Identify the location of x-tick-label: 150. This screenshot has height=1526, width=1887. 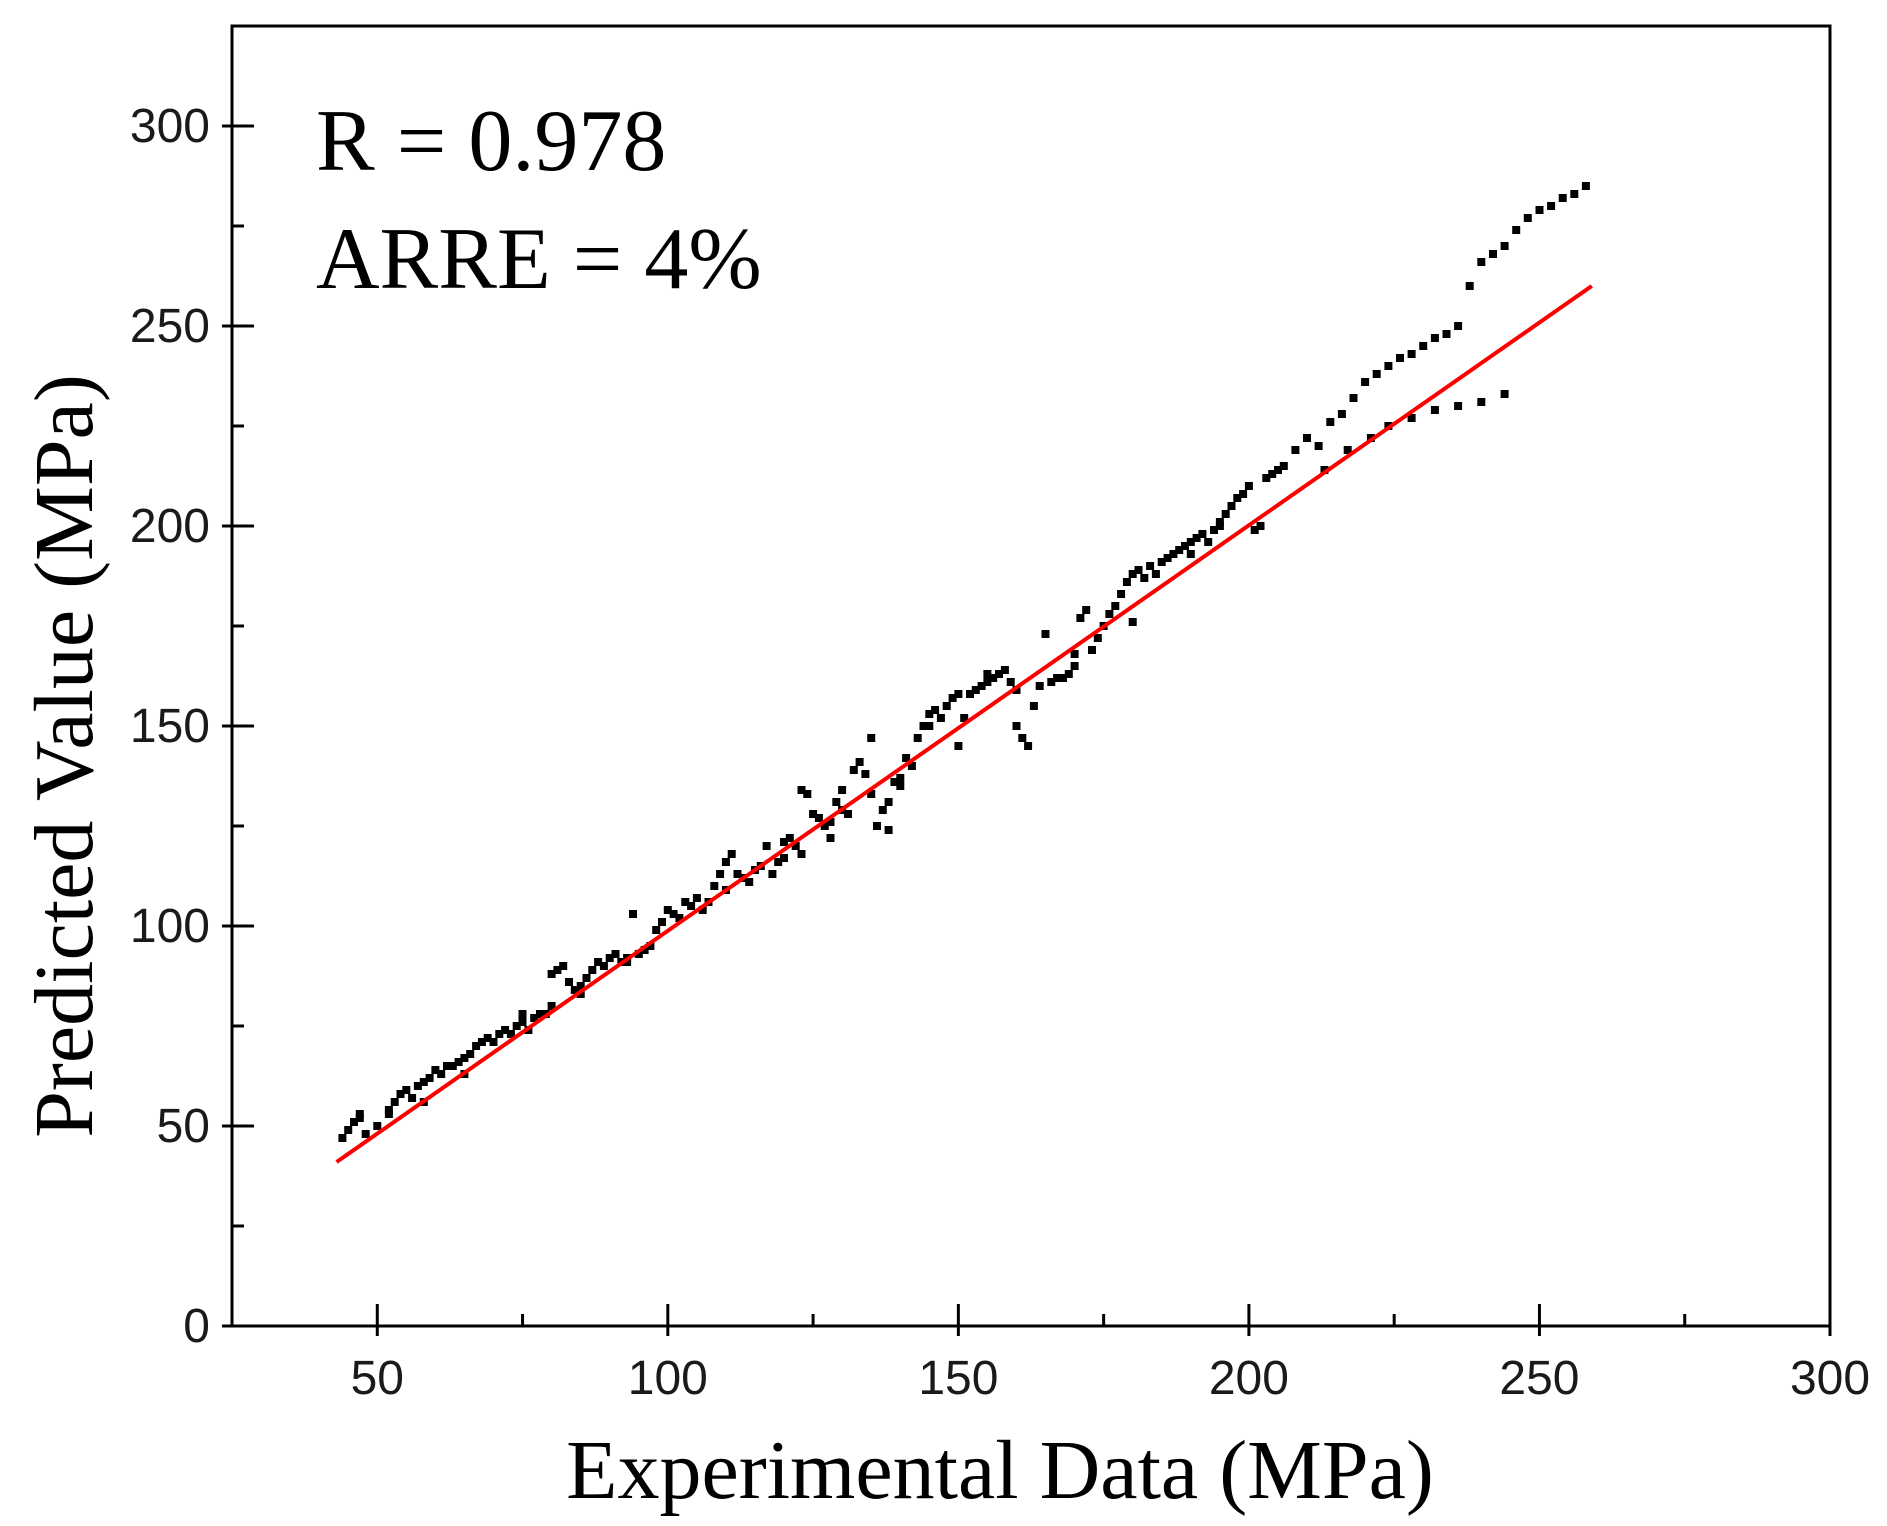
(958, 1378).